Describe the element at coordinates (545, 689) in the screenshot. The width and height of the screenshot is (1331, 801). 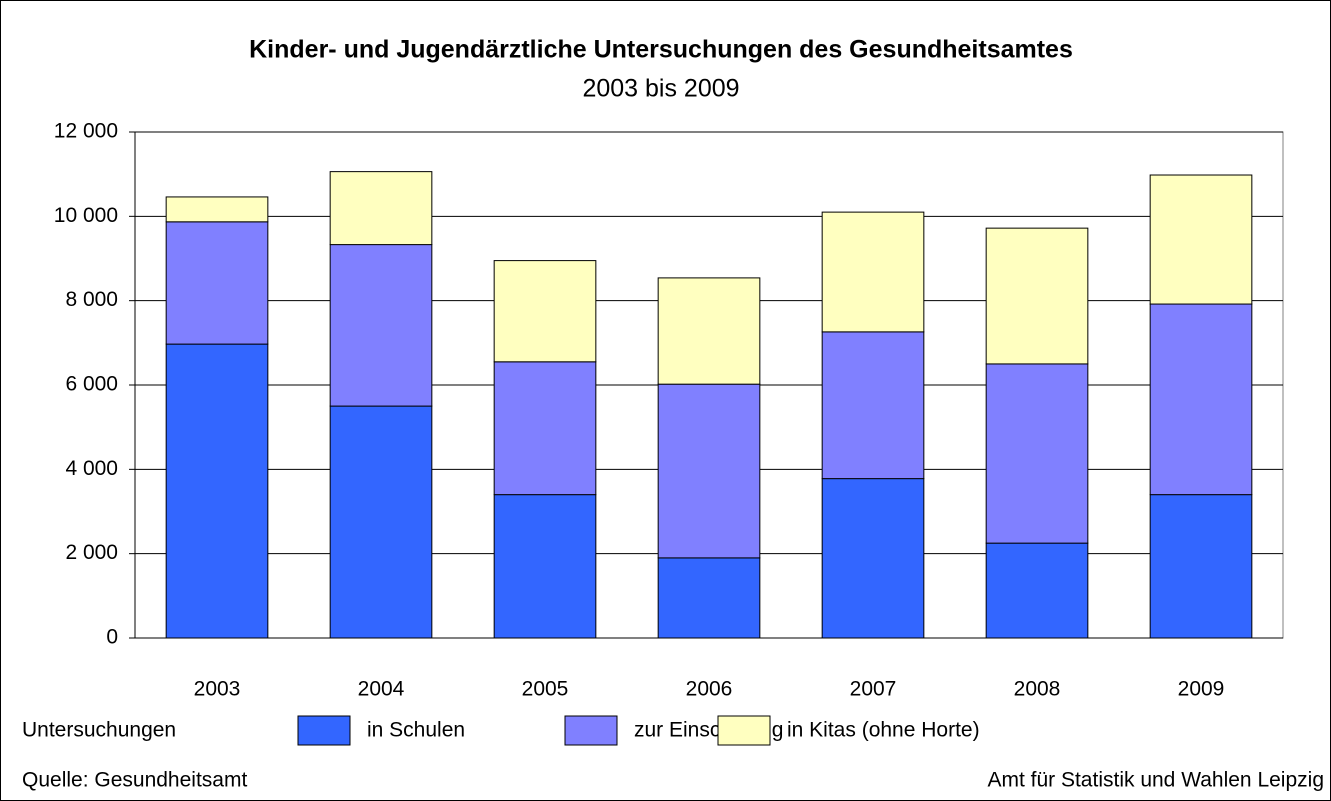
I see `x-tick-label: 2005` at that location.